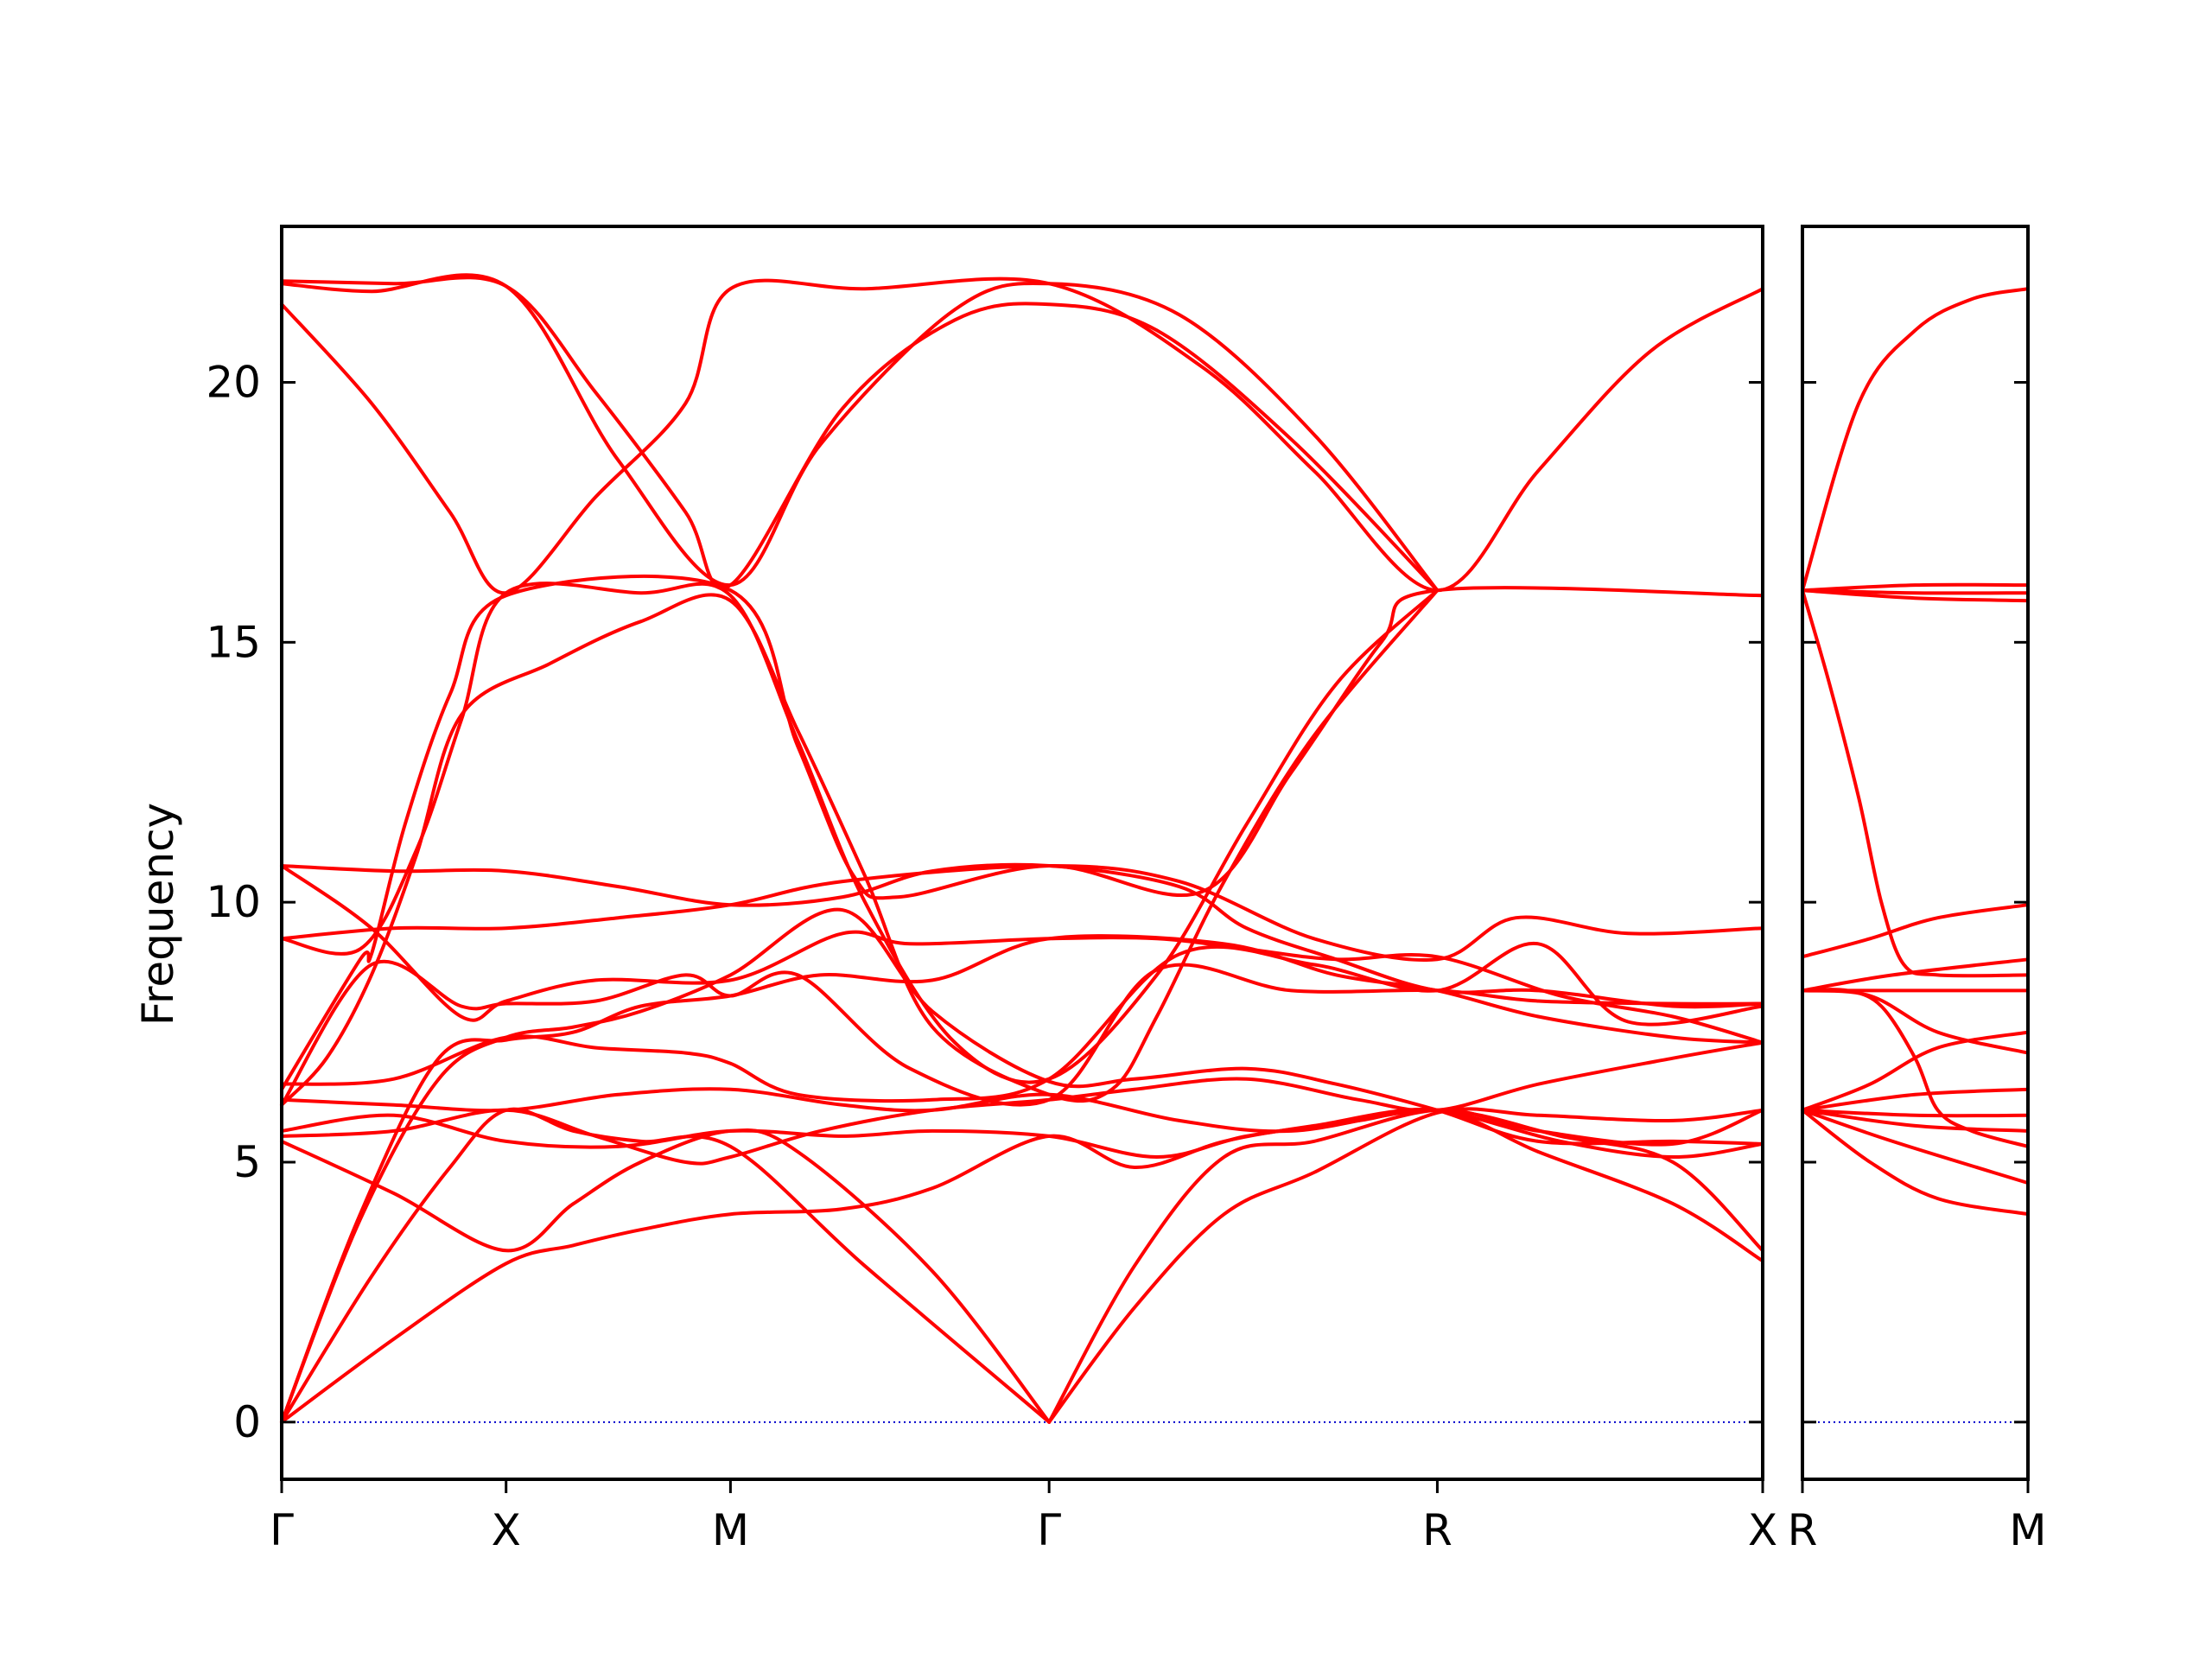  I want to click on y-tick-label: 20, so click(233, 382).